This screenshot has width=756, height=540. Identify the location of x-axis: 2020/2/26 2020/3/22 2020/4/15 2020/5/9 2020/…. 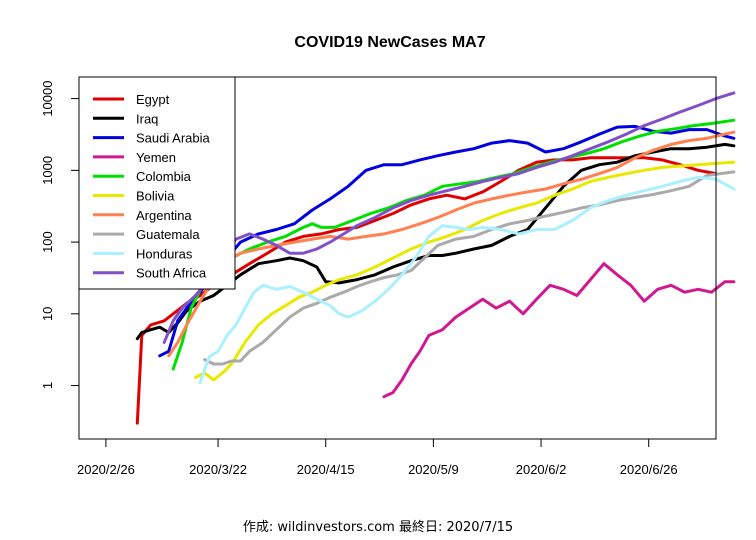
(377, 457).